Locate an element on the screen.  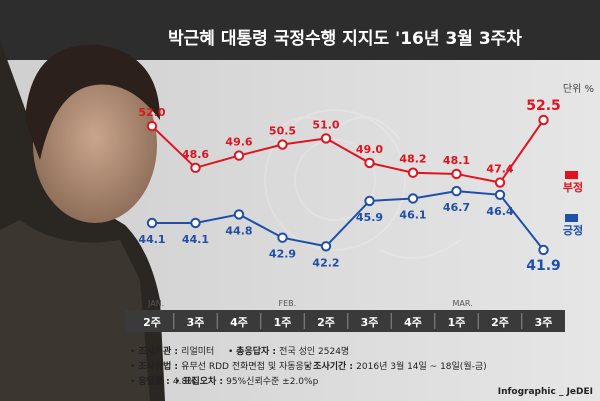
credit: Infographic _ JeDEI is located at coordinates (545, 392).